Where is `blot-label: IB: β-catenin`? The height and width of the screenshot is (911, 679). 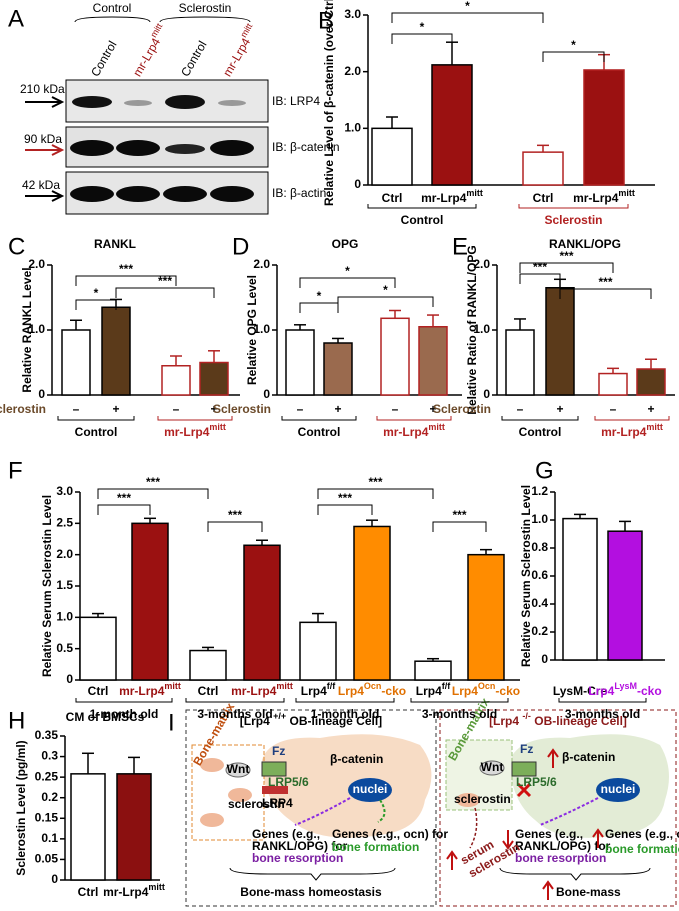 blot-label: IB: β-catenin is located at coordinates (306, 147).